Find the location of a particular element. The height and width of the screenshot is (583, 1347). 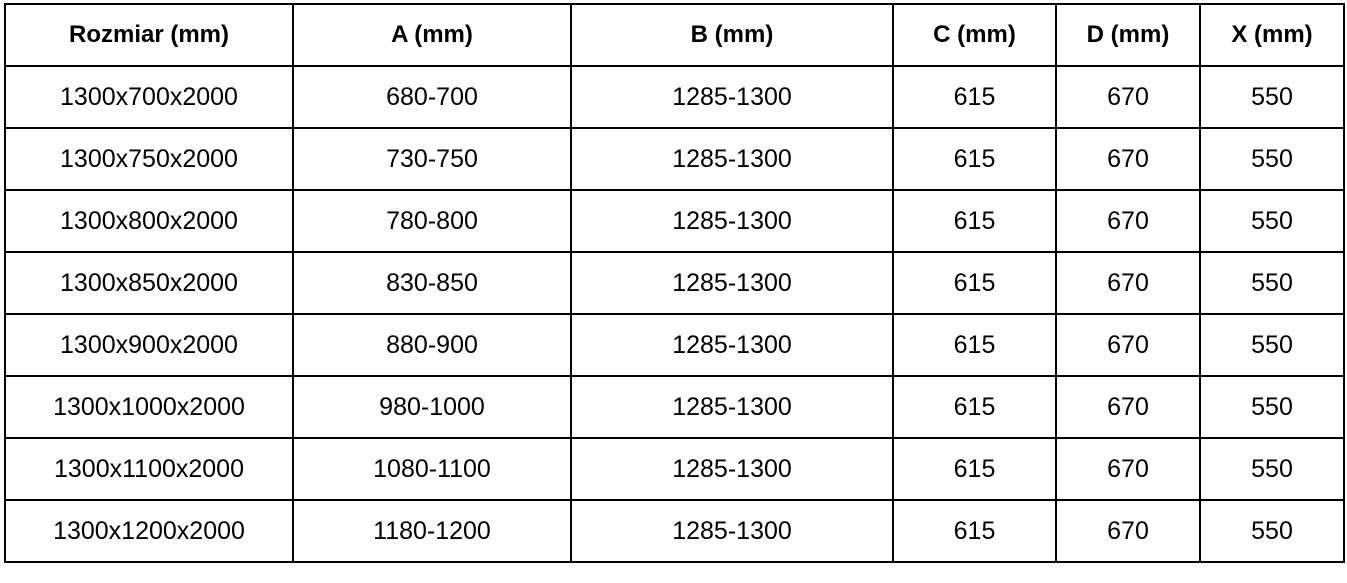

table-row: 1300x850x2000 830-850 1285-1300 615 670 550 is located at coordinates (674, 283).